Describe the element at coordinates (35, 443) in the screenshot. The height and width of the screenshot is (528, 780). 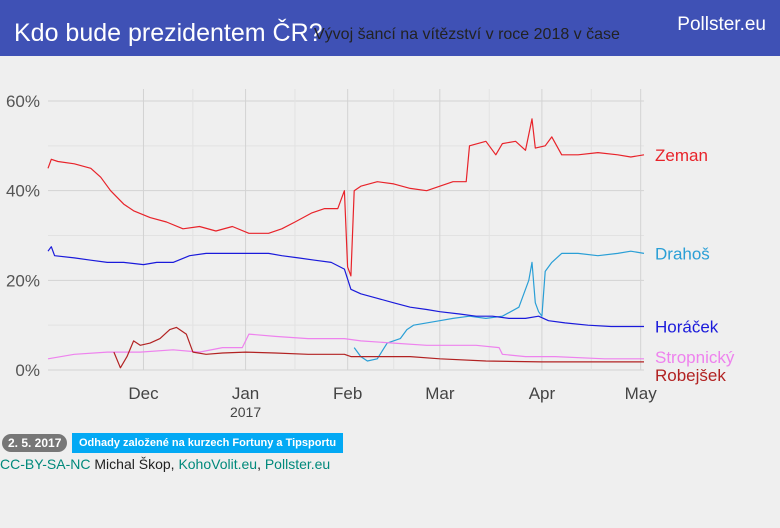
I see `date-badge: 2. 5. 2017` at that location.